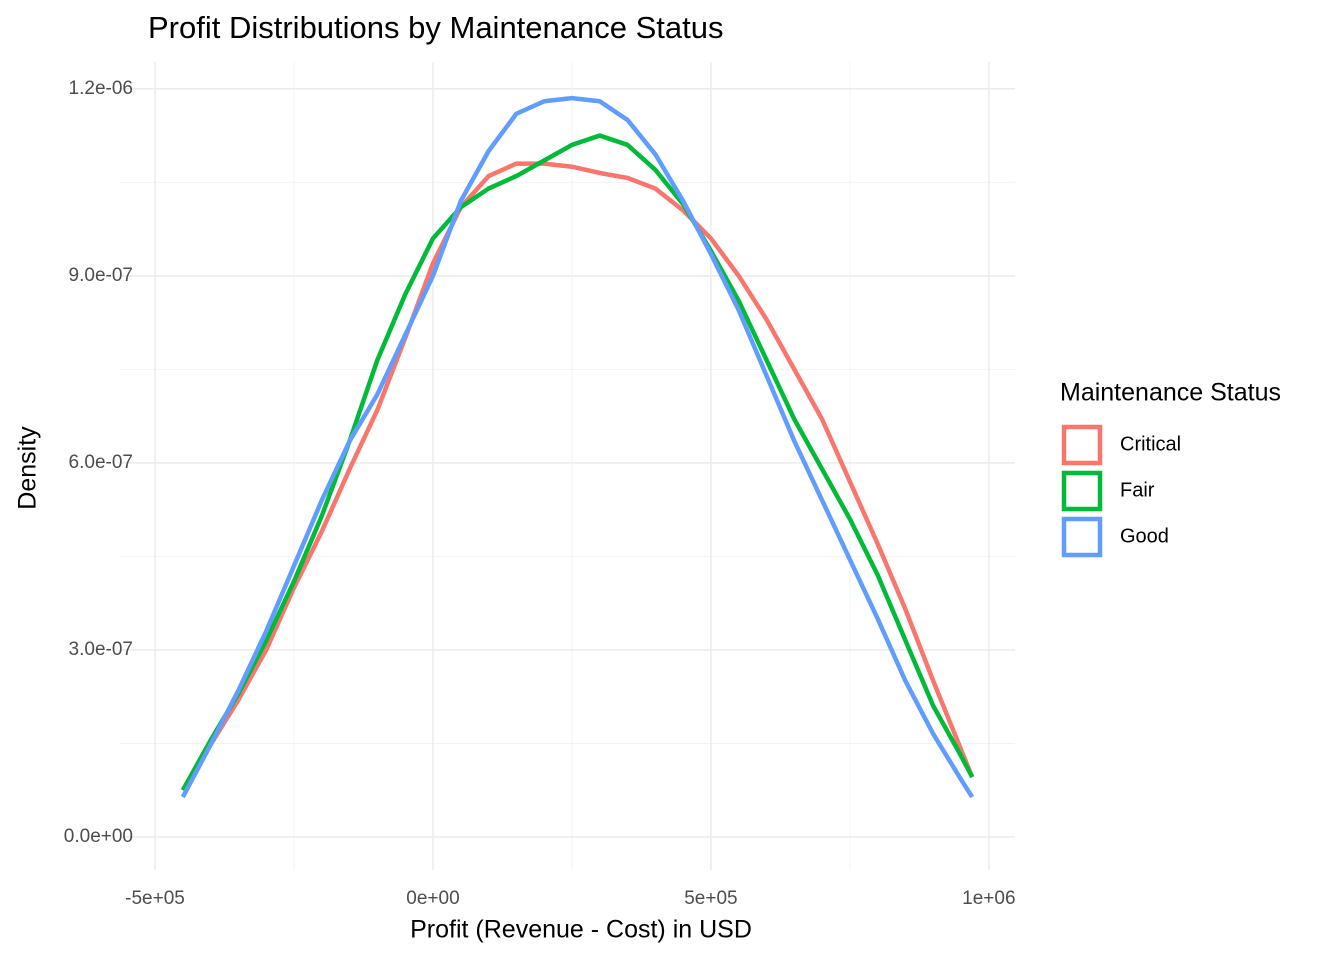 Image resolution: width=1344 pixels, height=960 pixels. I want to click on y-tick-label: 1.2e-06, so click(101, 88).